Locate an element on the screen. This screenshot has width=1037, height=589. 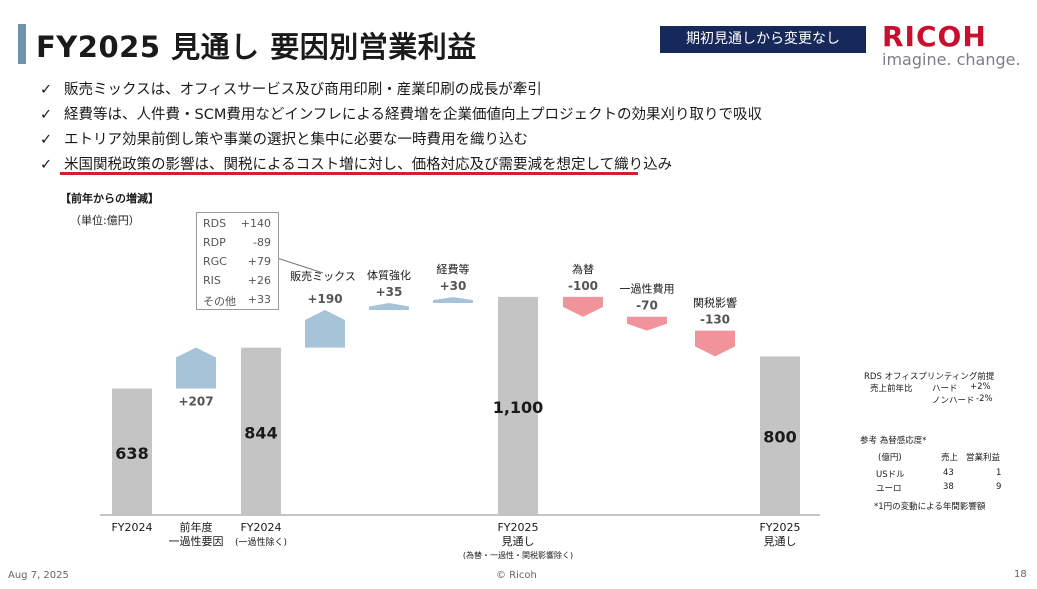
logo-tagline: imagine. change. is located at coordinates (951, 59).